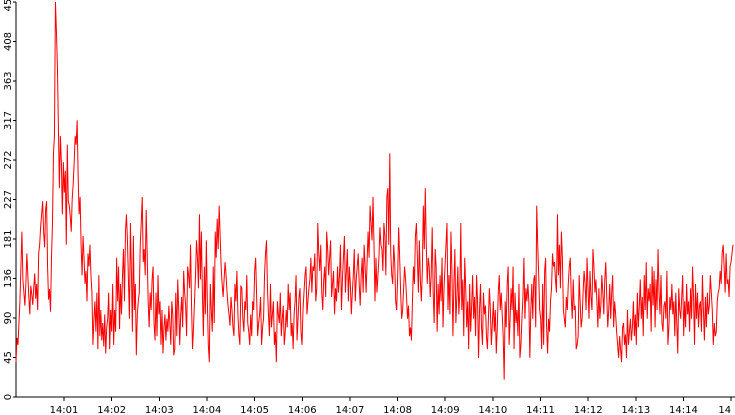 Image resolution: width=735 pixels, height=415 pixels. Describe the element at coordinates (540, 410) in the screenshot. I see `x-tick-label: 14:11` at that location.